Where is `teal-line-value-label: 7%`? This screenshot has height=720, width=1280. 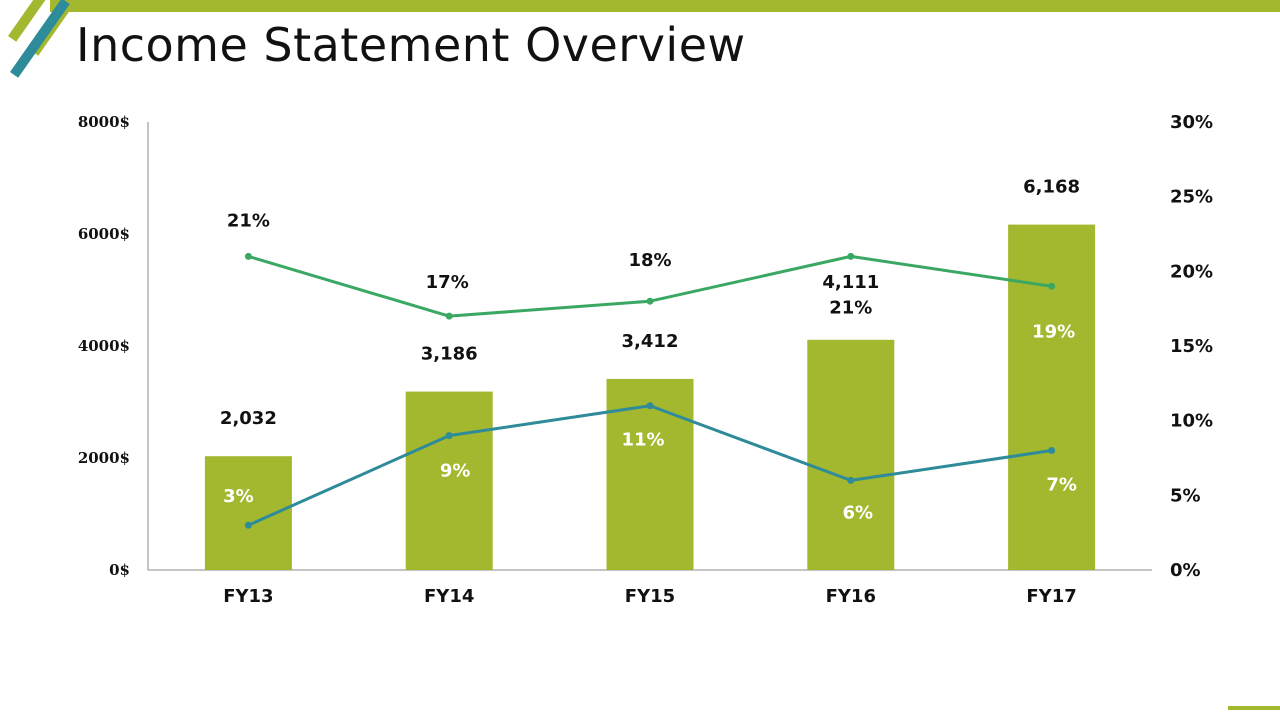 teal-line-value-label: 7% is located at coordinates (1061, 485).